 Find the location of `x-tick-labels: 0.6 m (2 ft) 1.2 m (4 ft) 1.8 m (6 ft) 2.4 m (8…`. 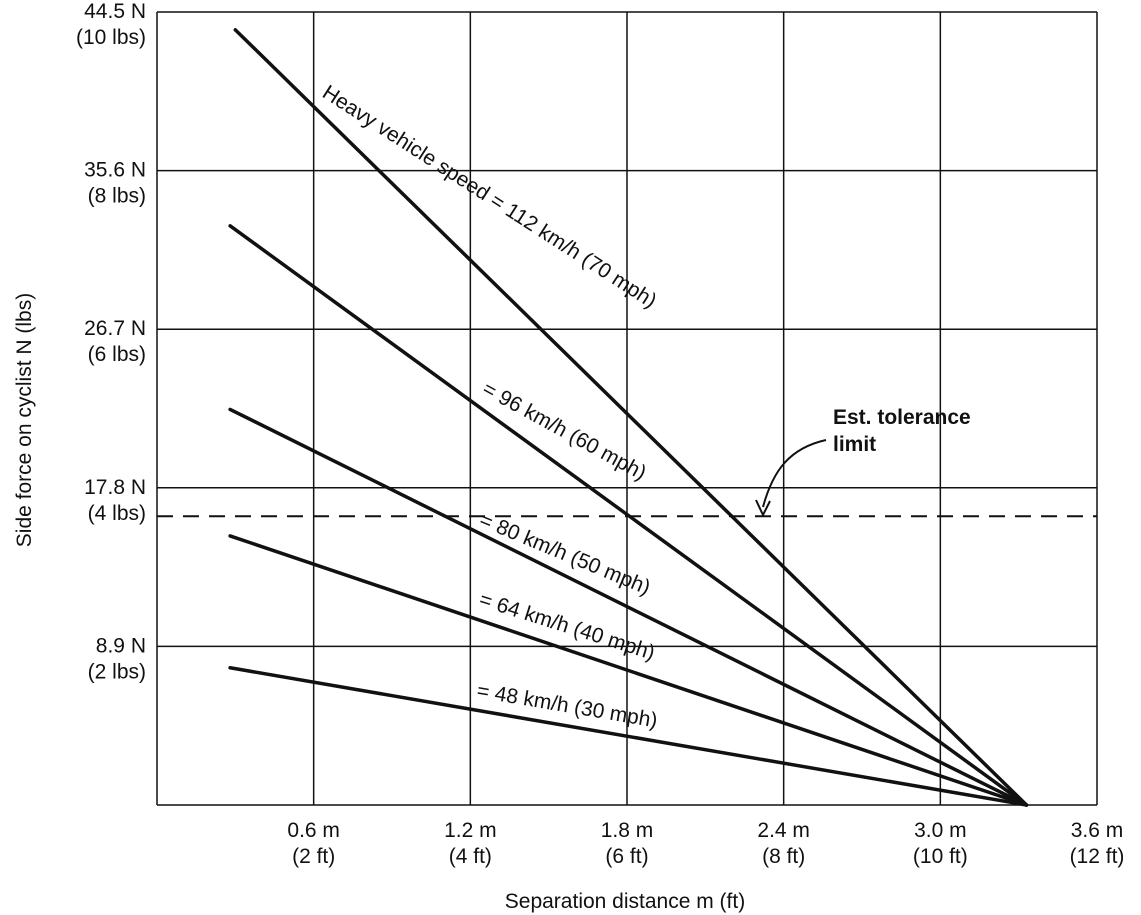

x-tick-labels: 0.6 m (2 ft) 1.2 m (4 ft) 1.8 m (6 ft) 2.4 m (8… is located at coordinates (705, 843).